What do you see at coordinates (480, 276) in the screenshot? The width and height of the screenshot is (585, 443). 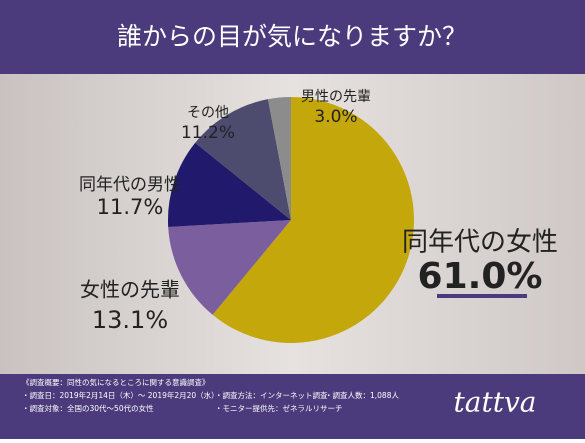 I see `value-label: 61.0%` at bounding box center [480, 276].